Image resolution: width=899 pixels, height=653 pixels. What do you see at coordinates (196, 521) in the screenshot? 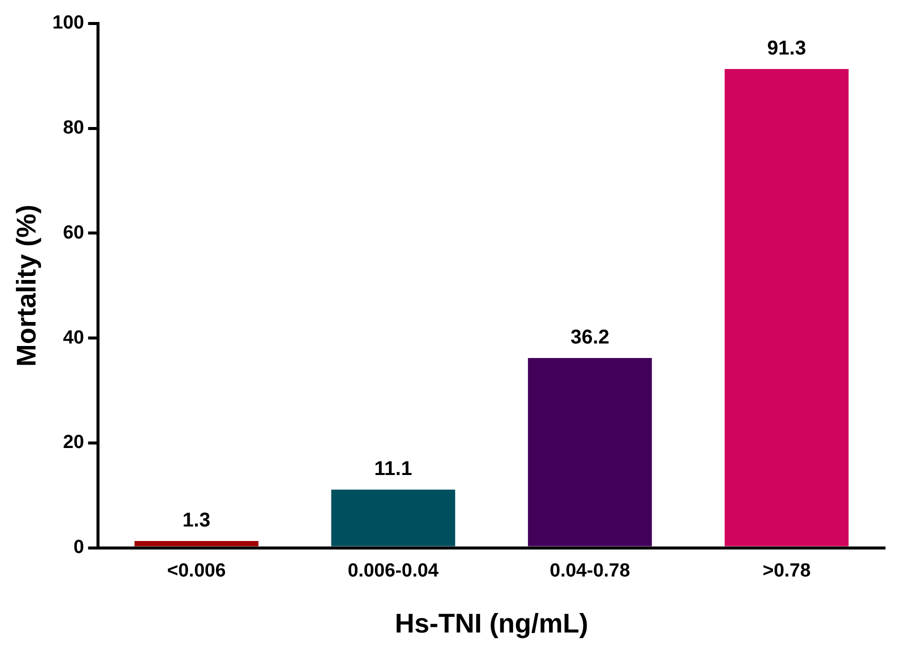
I see `data-label: 1.3` at bounding box center [196, 521].